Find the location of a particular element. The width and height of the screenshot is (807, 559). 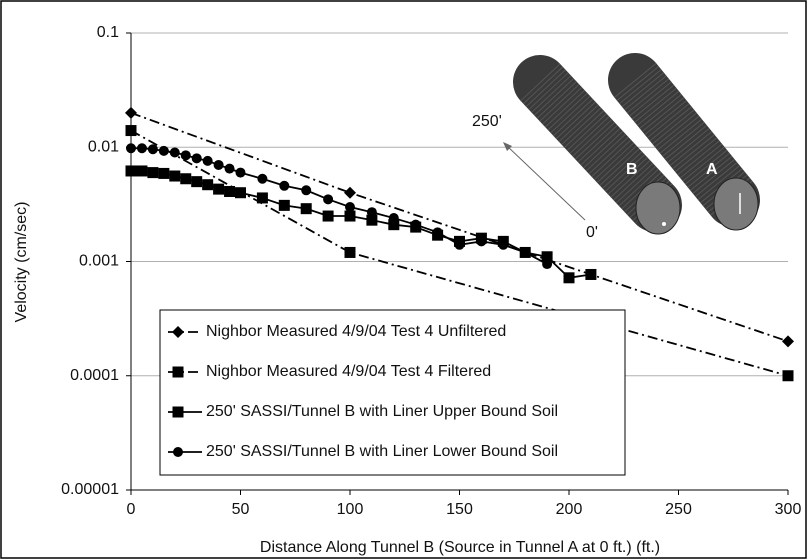

tunnel-b-texture is located at coordinates (597, 143).